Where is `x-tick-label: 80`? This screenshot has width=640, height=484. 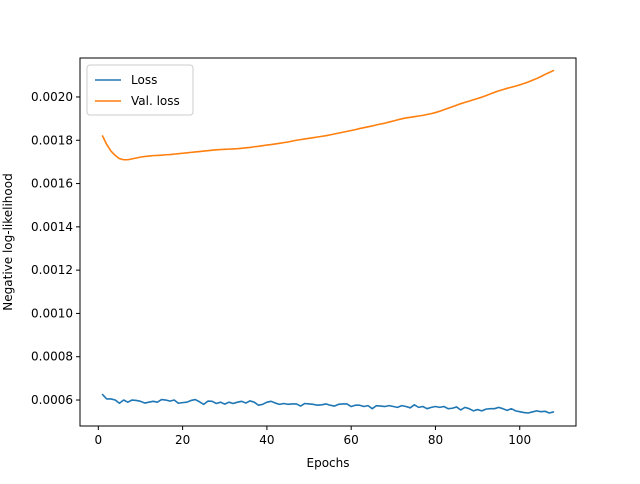
x-tick-label: 80 is located at coordinates (435, 440).